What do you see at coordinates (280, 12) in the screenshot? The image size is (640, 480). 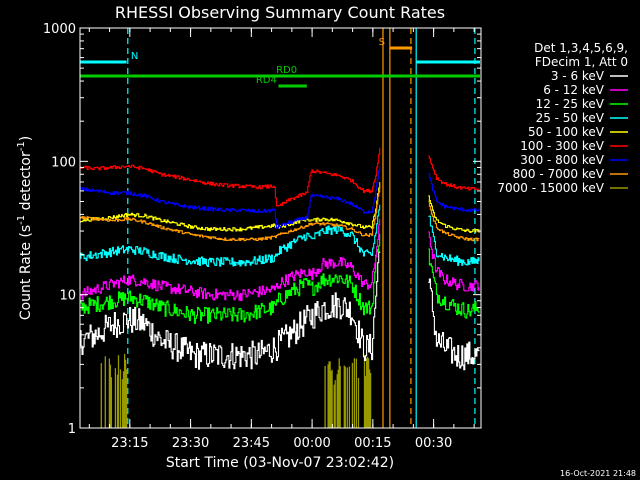 I see `chart-title: RHESSI Observing Summary Count Rates` at bounding box center [280, 12].